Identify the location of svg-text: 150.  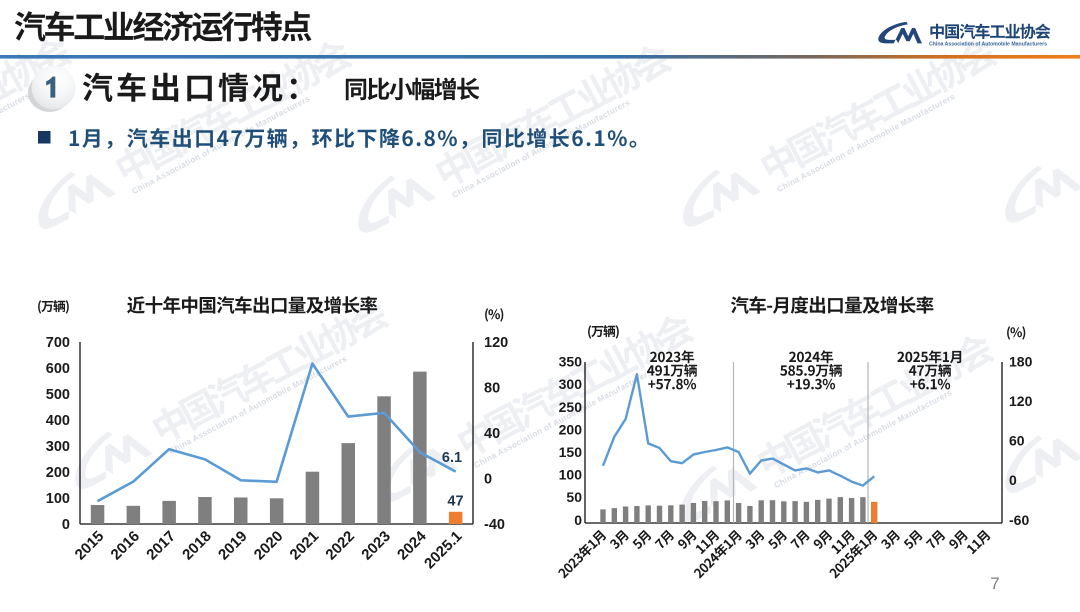
(571, 452).